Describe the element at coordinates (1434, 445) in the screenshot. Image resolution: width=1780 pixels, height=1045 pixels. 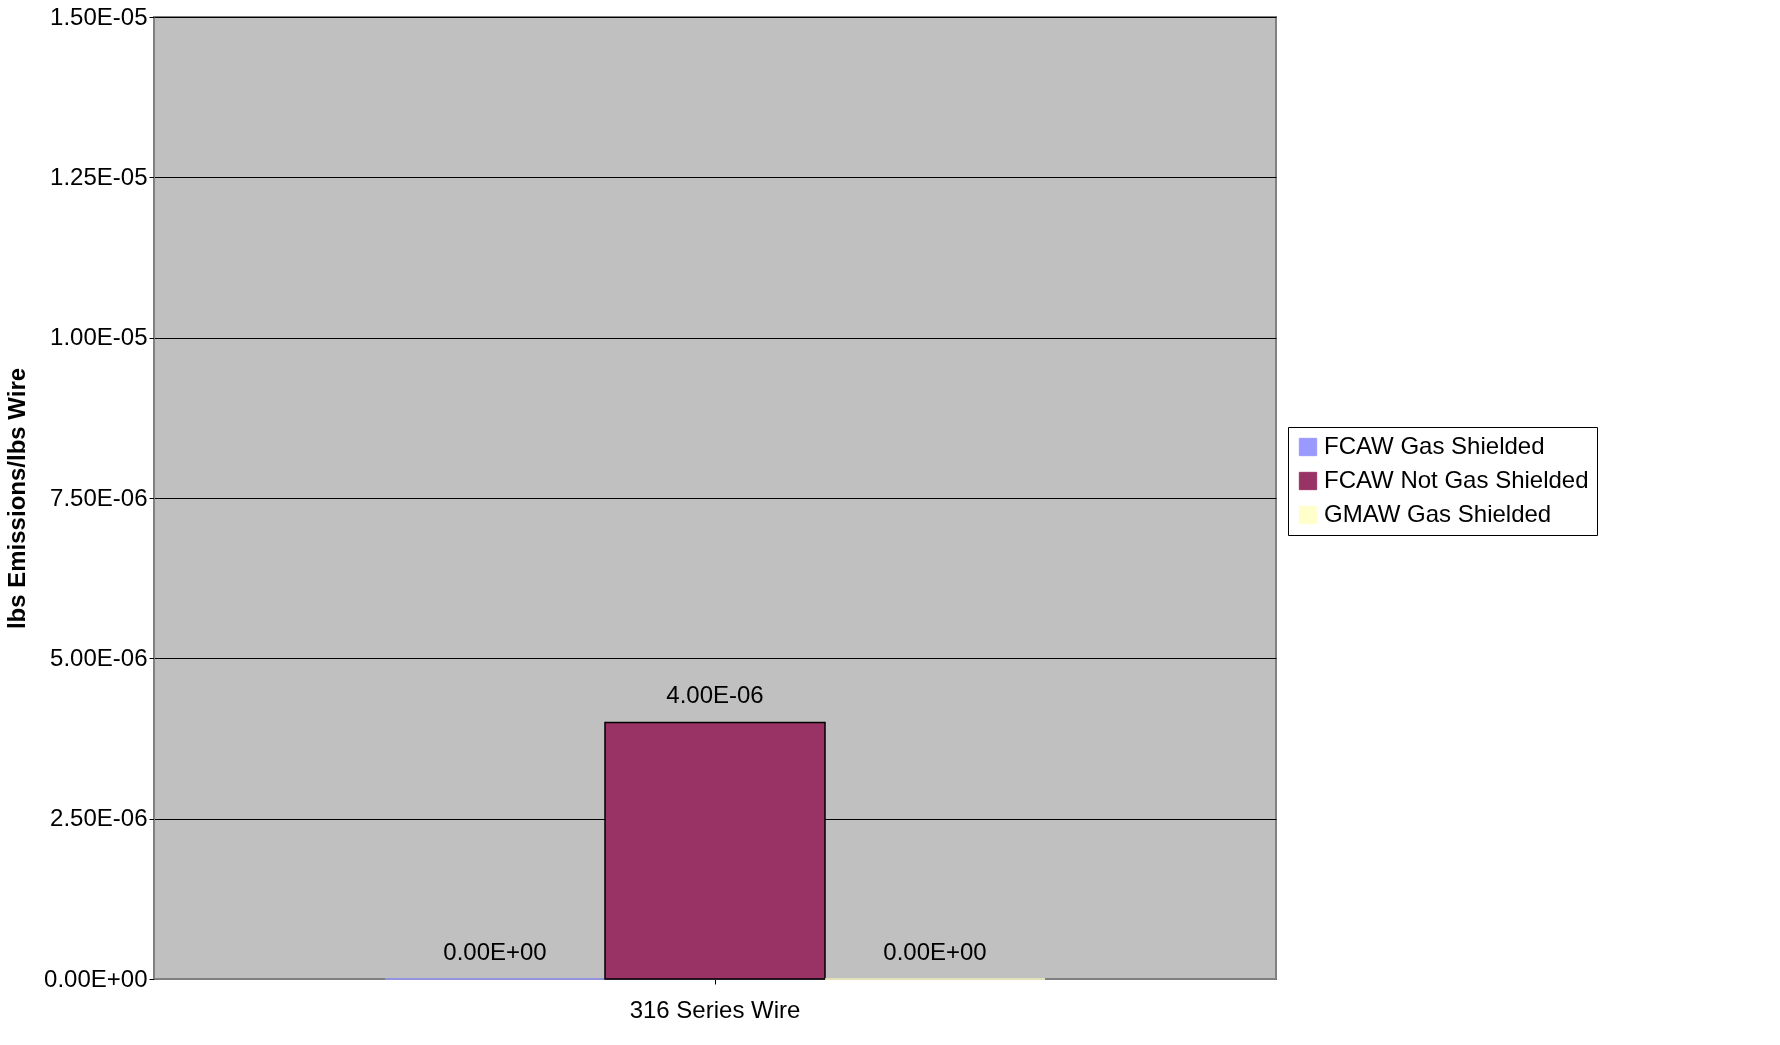
I see `legend-label: FCAW Gas Shielded` at that location.